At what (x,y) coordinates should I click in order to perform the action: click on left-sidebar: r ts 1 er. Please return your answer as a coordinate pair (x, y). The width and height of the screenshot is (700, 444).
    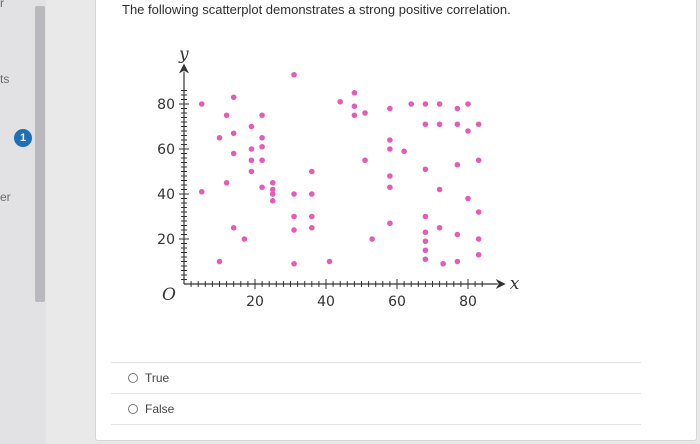
    Looking at the image, I should click on (23, 222).